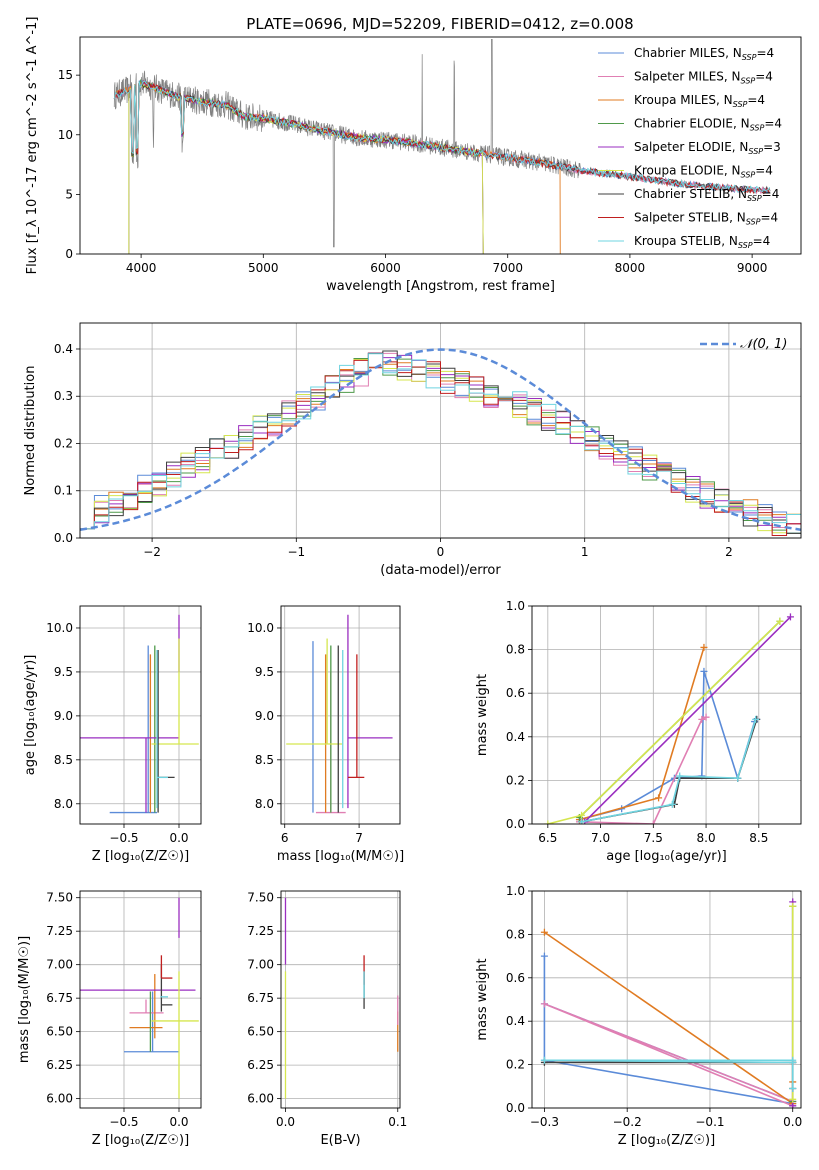  I want to click on x-tick-label: 7.5, so click(653, 838).